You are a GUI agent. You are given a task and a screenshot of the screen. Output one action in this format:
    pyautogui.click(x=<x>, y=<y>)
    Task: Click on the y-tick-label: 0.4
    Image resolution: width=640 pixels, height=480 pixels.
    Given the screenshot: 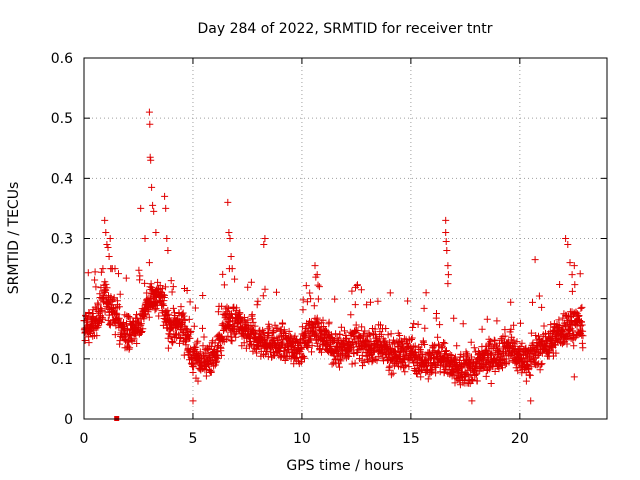 What is the action you would take?
    pyautogui.click(x=62, y=179)
    